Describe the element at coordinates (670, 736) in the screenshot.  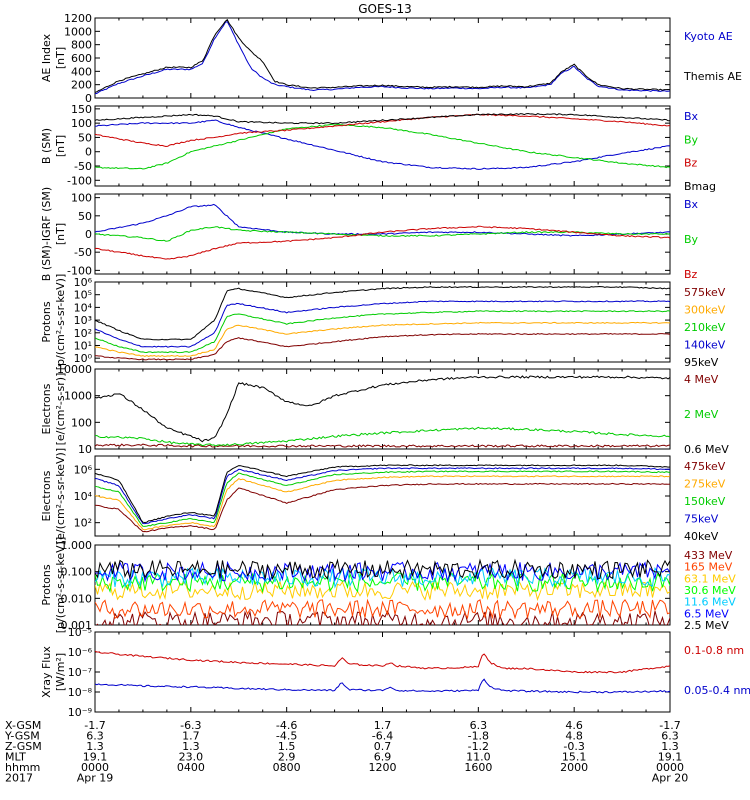
I see `x-axis-value: 6.3` at that location.